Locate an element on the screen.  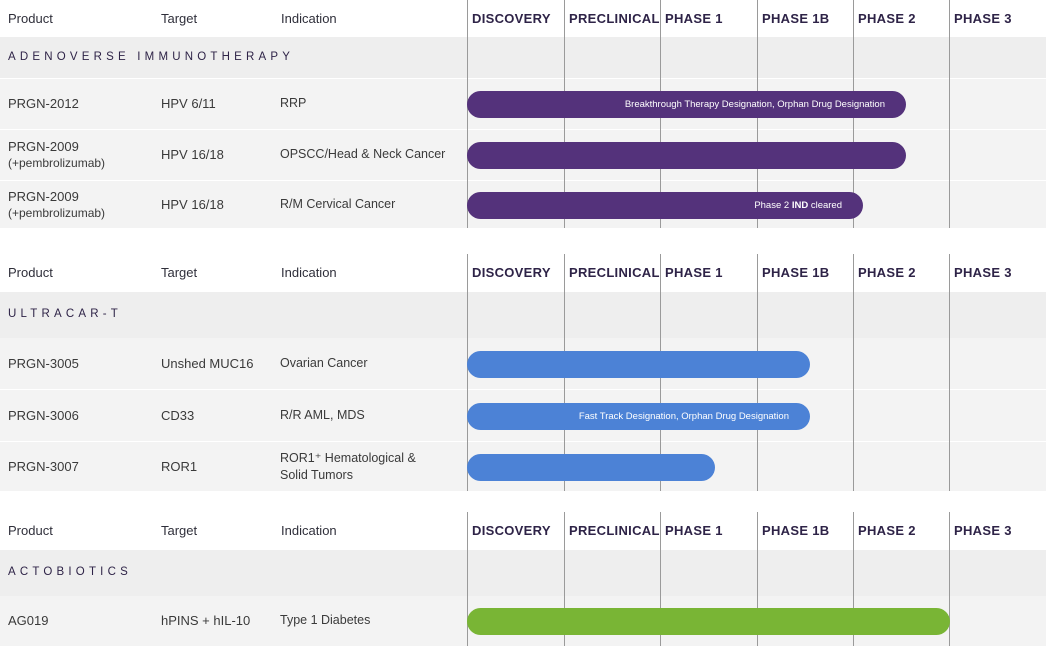
designation-label: Phase 2 IND cleared is located at coordinates (798, 205).